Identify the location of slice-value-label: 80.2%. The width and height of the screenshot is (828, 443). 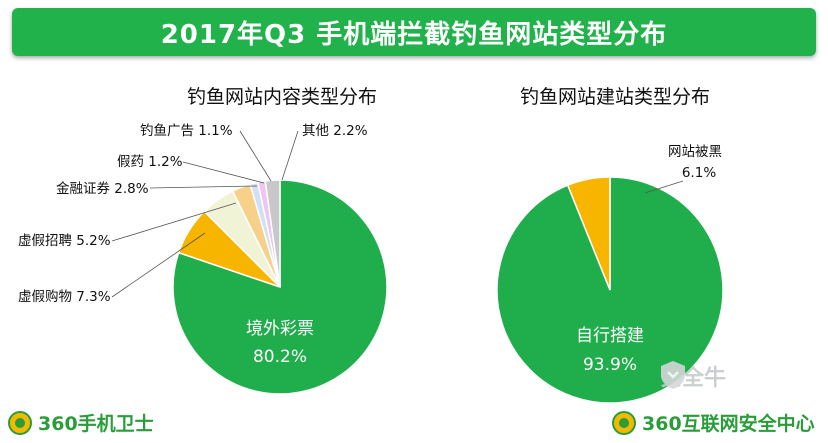
(280, 357).